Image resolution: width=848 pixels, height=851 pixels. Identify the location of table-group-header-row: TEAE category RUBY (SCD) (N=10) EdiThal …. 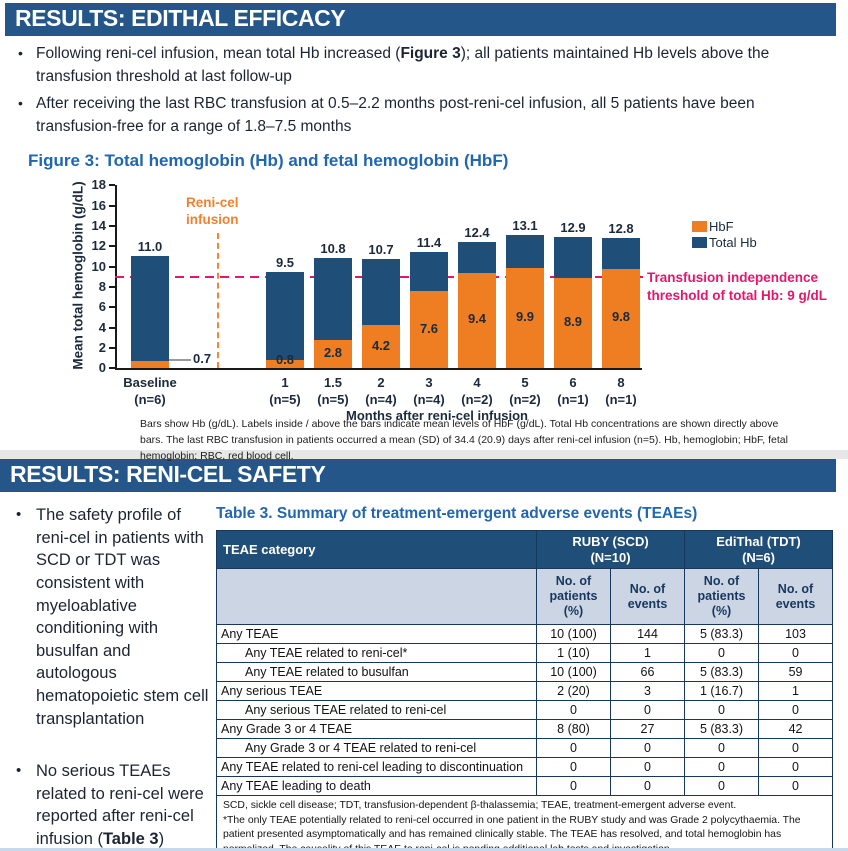
(525, 550).